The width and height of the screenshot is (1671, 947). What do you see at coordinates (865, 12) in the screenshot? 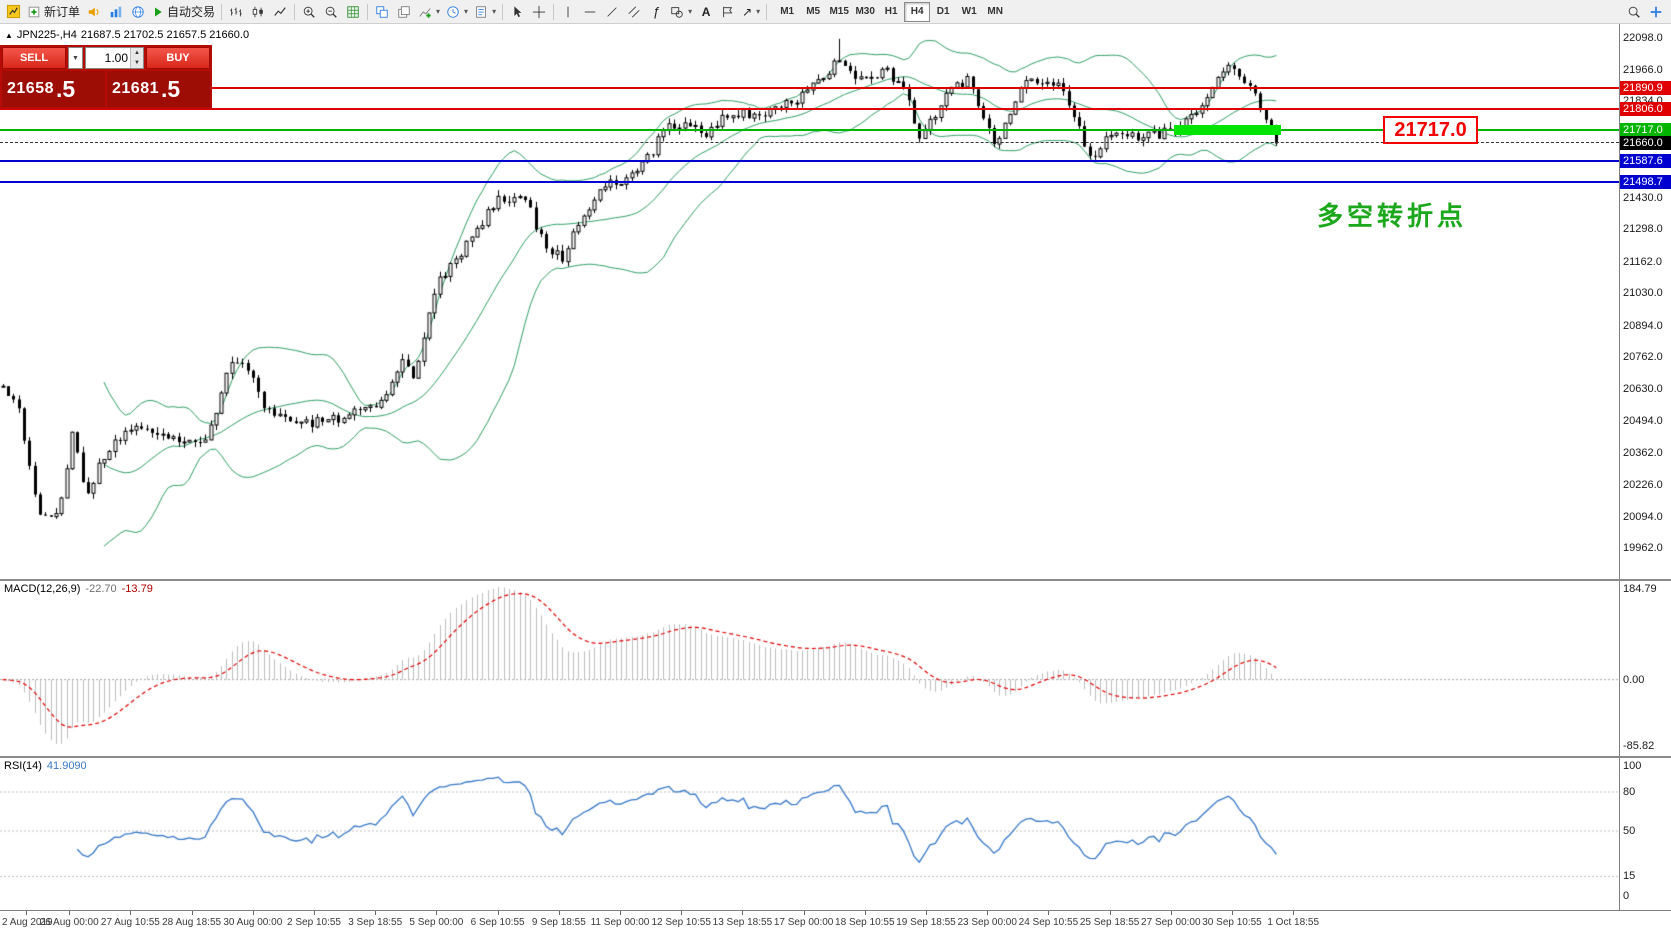
I see `timeframe-M30: M30` at bounding box center [865, 12].